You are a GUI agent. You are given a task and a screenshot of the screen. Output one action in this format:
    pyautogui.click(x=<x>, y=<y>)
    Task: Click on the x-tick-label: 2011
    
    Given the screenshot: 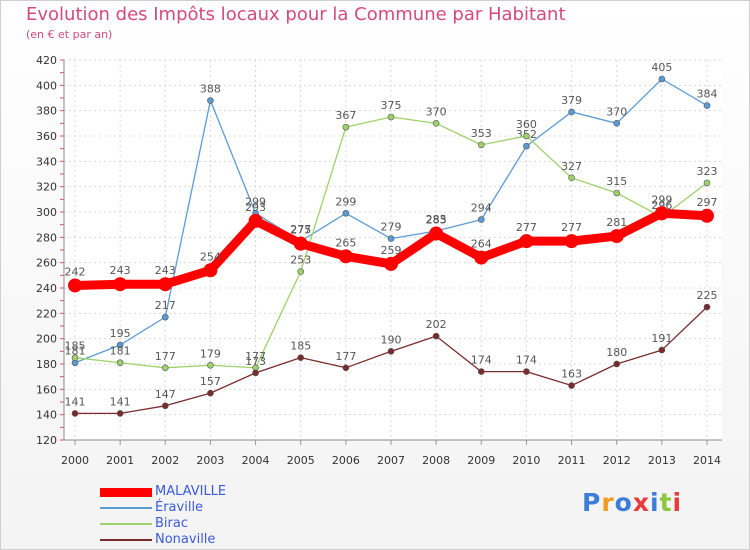 What is the action you would take?
    pyautogui.click(x=572, y=460)
    